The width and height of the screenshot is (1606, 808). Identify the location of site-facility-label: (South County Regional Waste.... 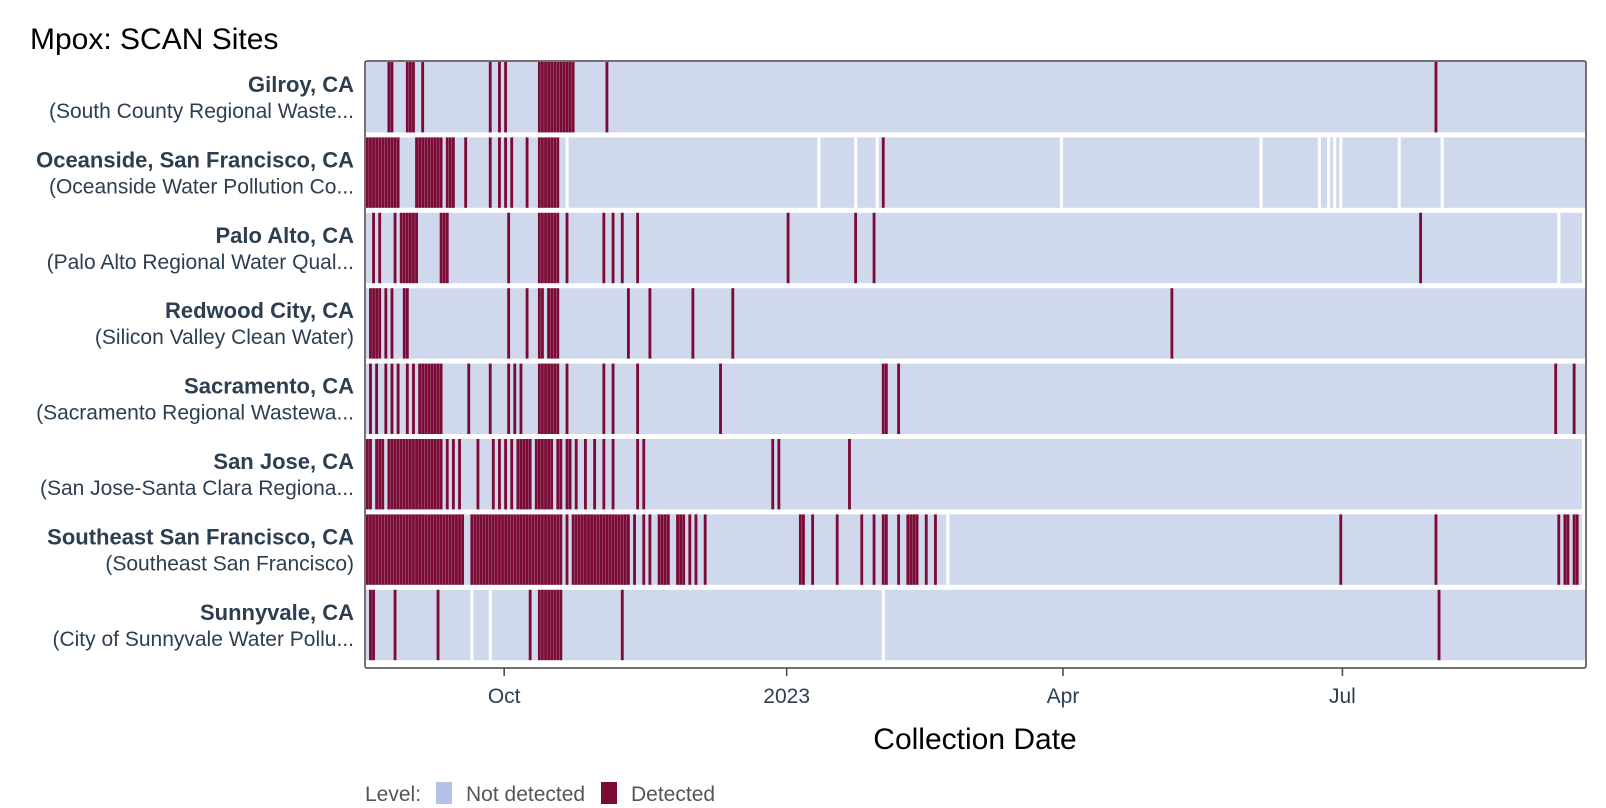
(201, 111).